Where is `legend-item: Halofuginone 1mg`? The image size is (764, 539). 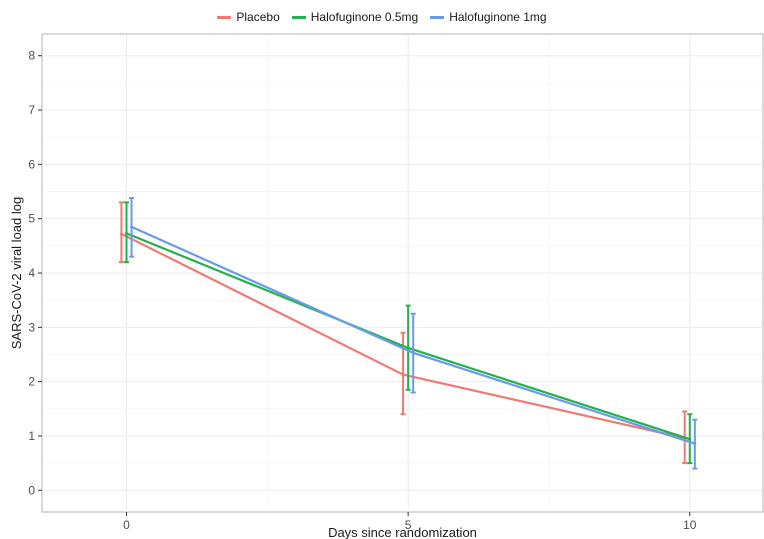
legend-item: Halofuginone 1mg is located at coordinates (488, 17).